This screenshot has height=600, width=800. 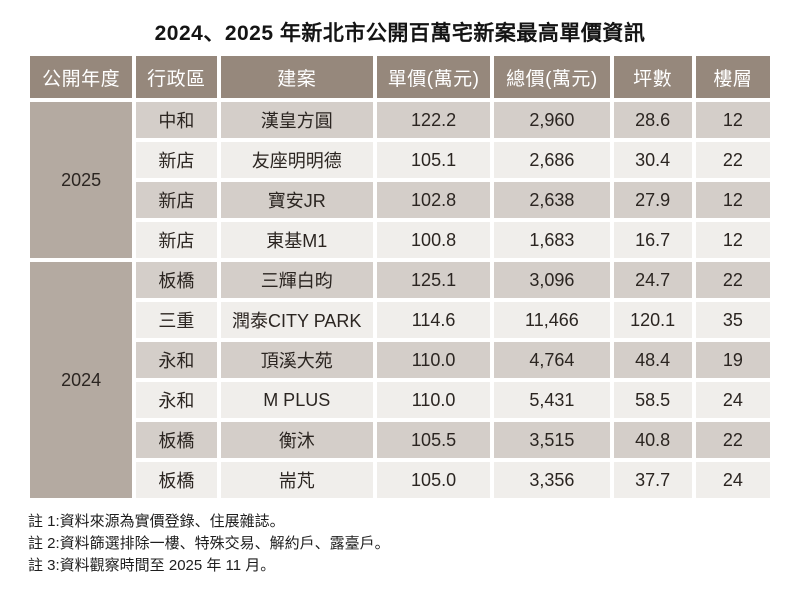 What do you see at coordinates (81, 380) in the screenshot?
I see `year-cell-2024: 2024` at bounding box center [81, 380].